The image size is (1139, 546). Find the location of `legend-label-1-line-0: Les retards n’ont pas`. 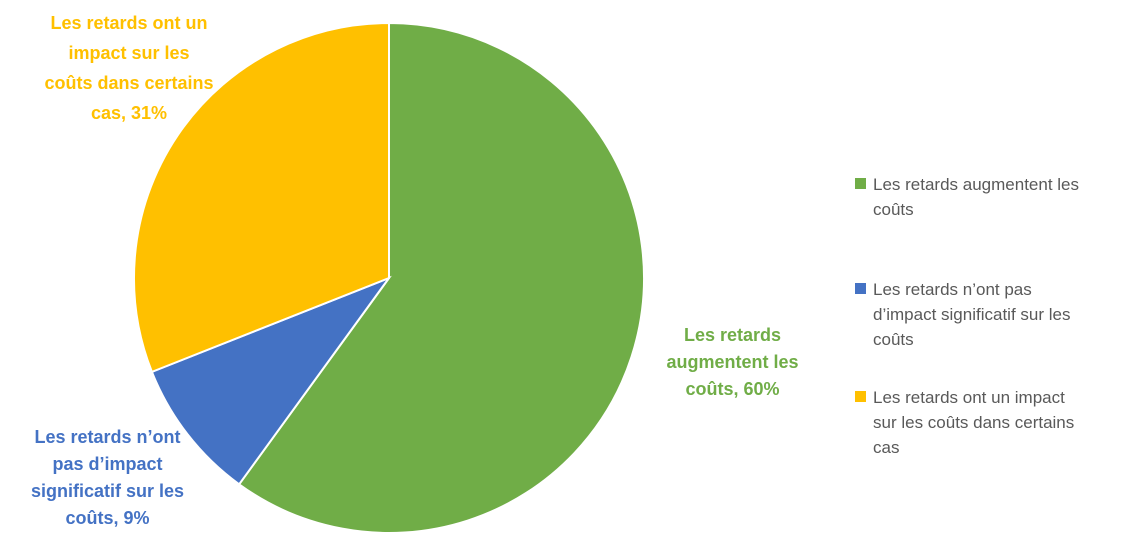

legend-label-1-line-0: Les retards n’ont pas is located at coordinates (952, 289).